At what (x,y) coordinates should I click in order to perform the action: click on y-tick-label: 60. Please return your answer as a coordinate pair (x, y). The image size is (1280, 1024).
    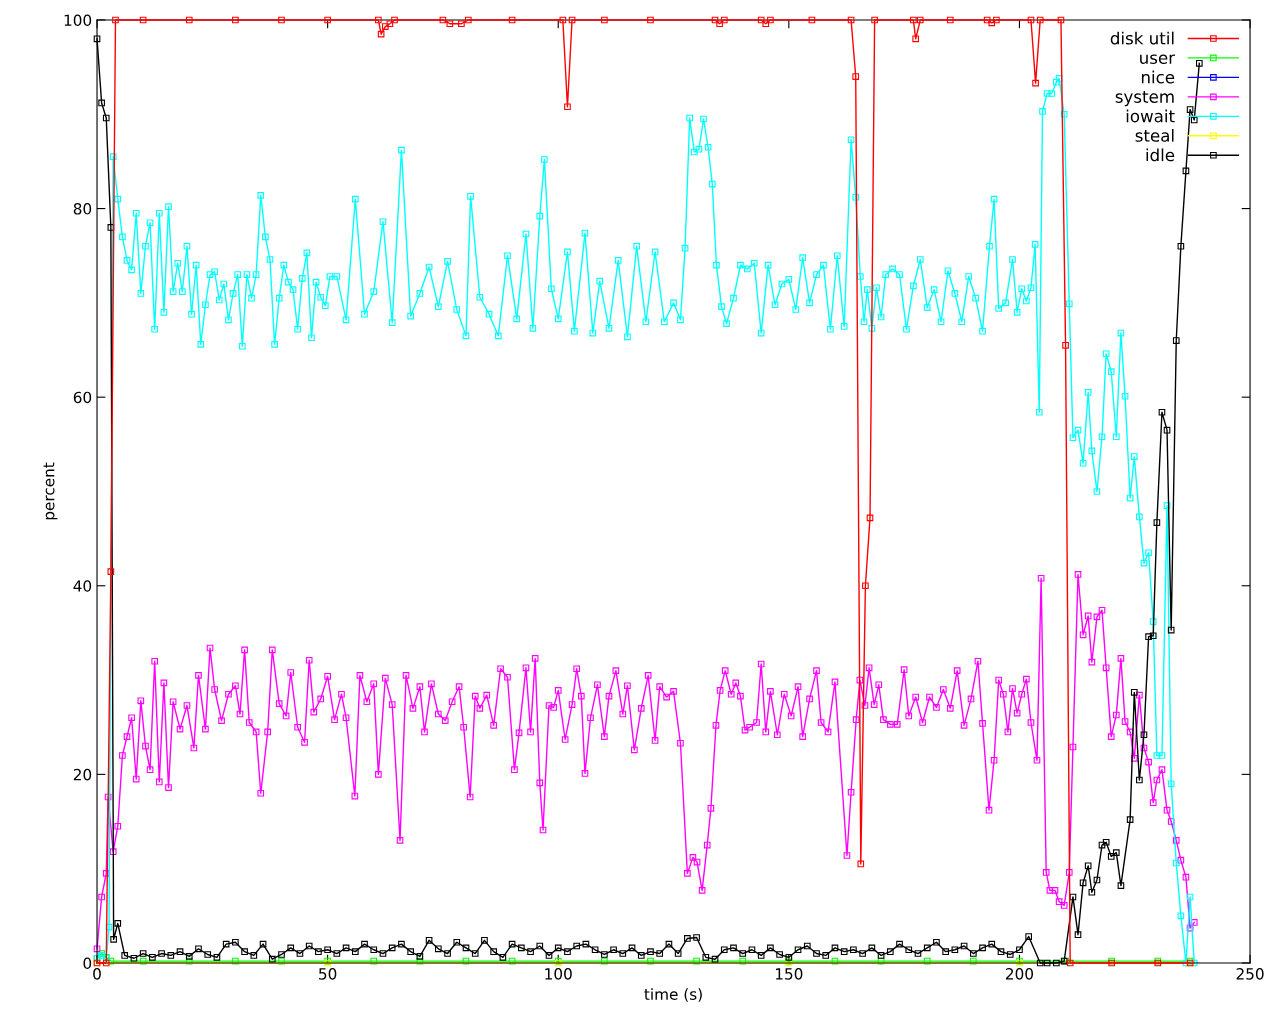
    Looking at the image, I should click on (82, 397).